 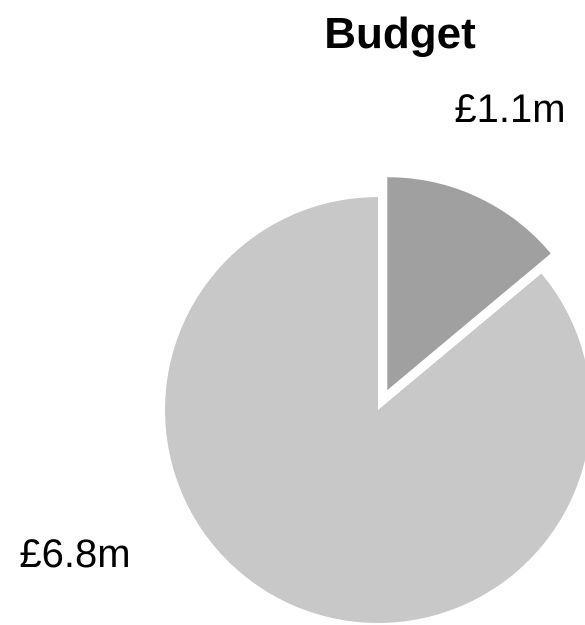 I want to click on chart-title: Budget, so click(x=400, y=33).